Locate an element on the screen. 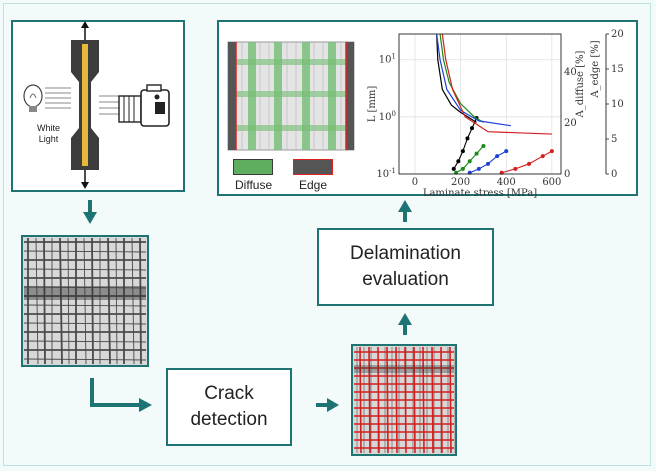  white-light-label: White Light is located at coordinates (49, 133).